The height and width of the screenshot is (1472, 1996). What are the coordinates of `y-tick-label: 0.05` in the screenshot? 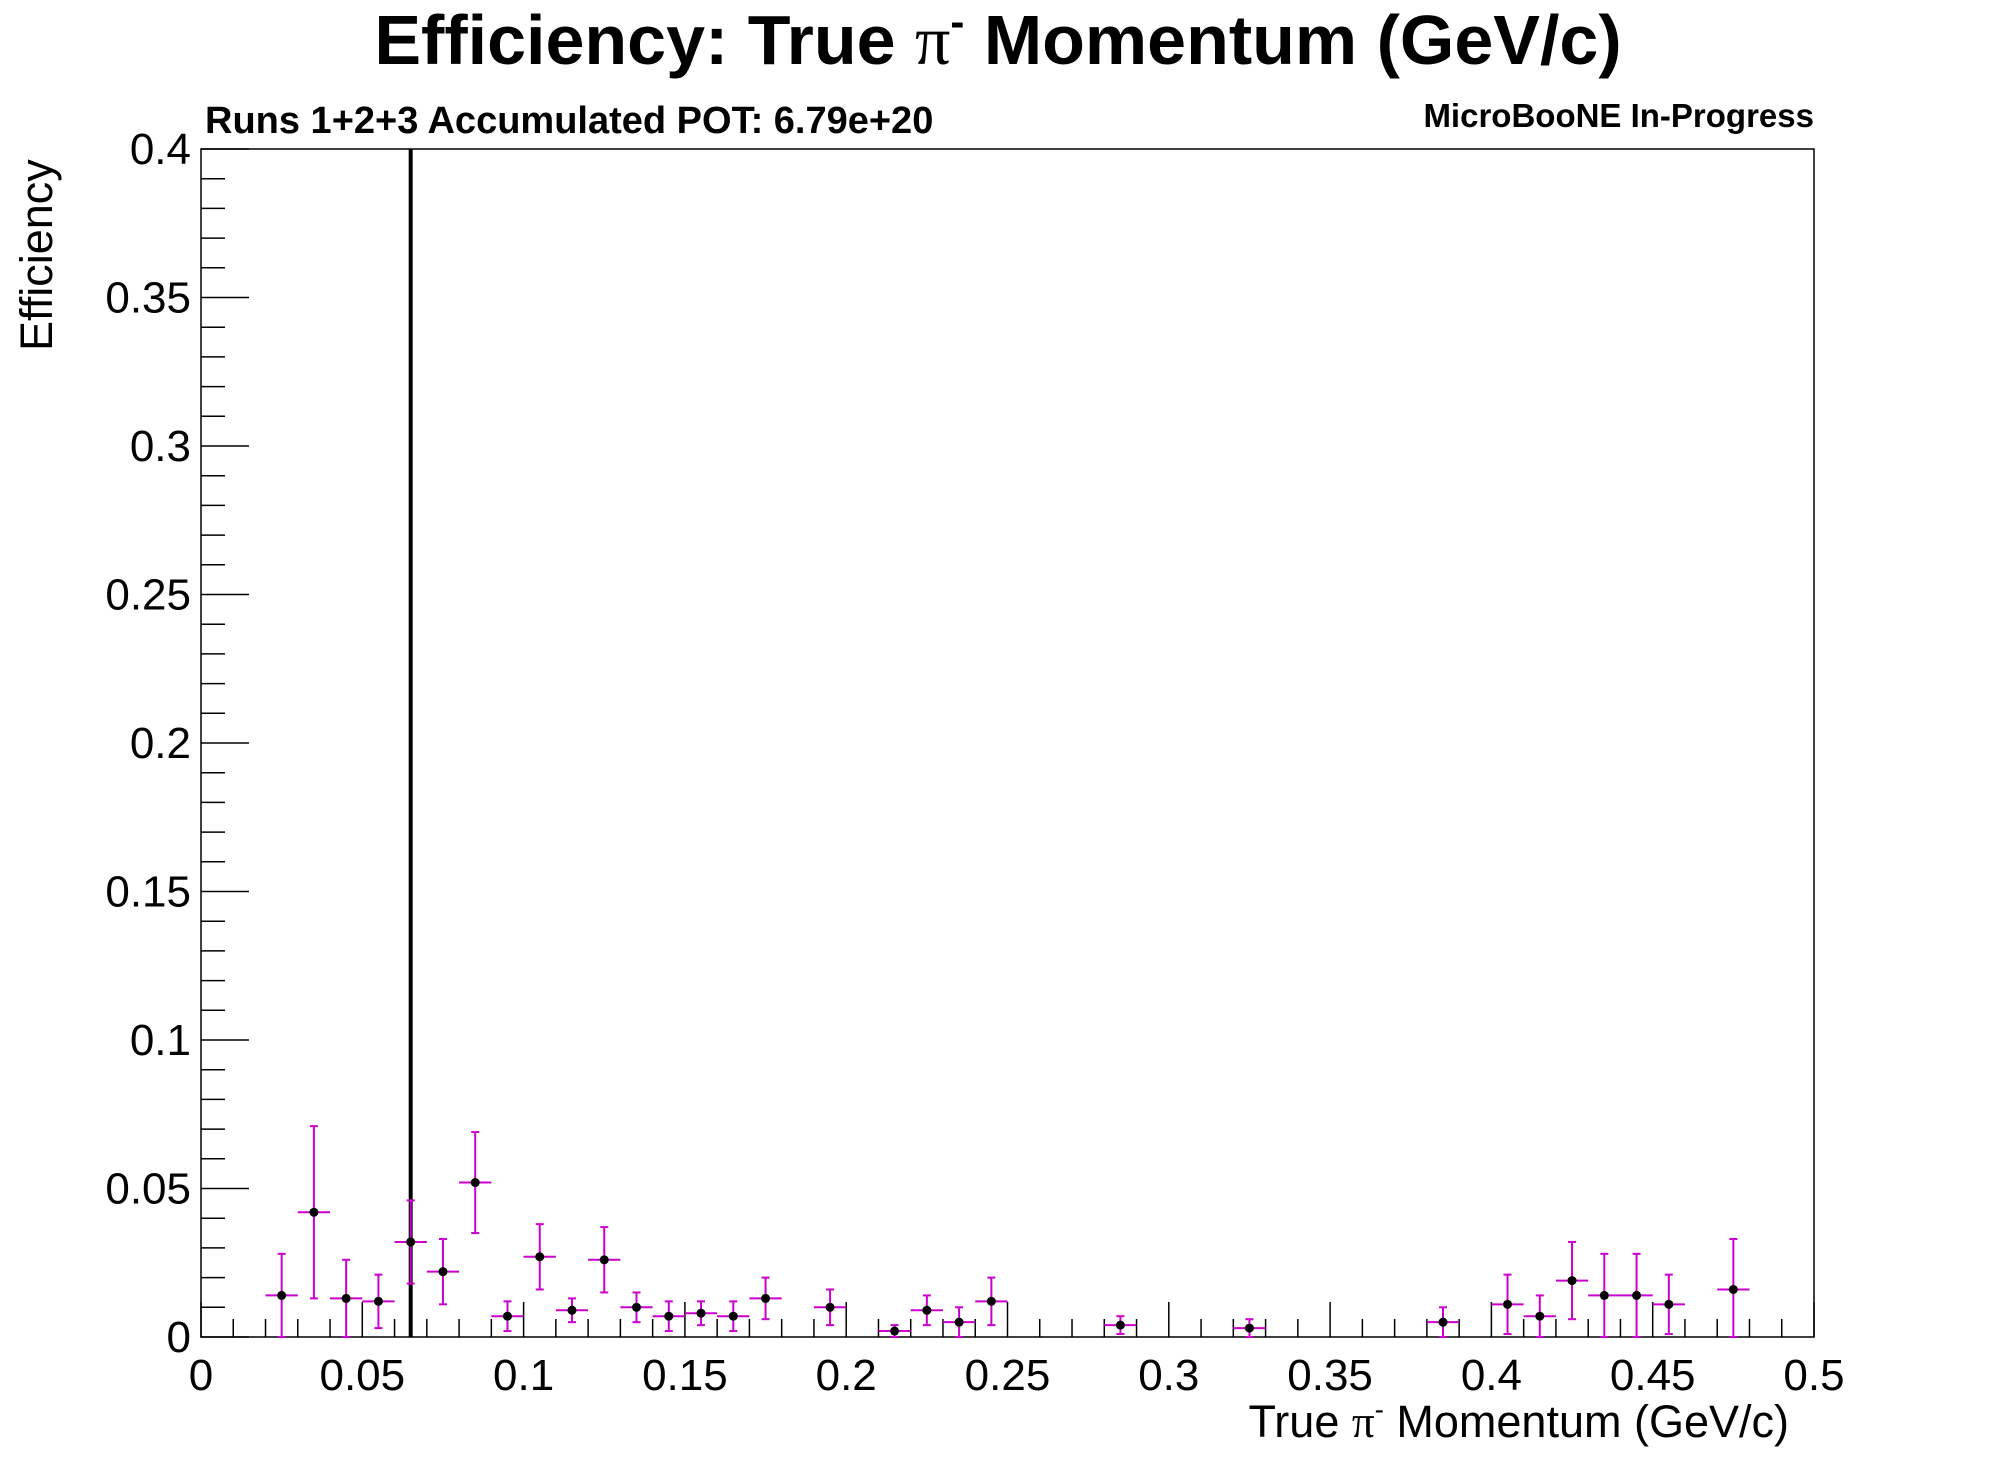 It's located at (148, 1189).